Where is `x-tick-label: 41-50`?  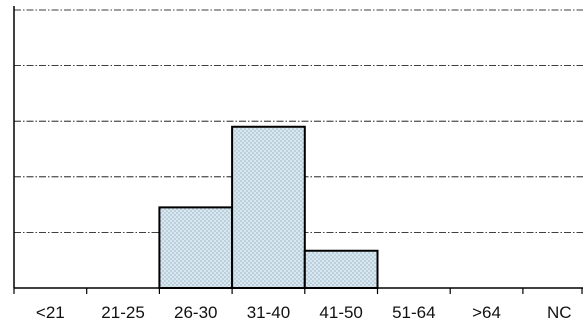 x-tick-label: 41-50 is located at coordinates (340, 312).